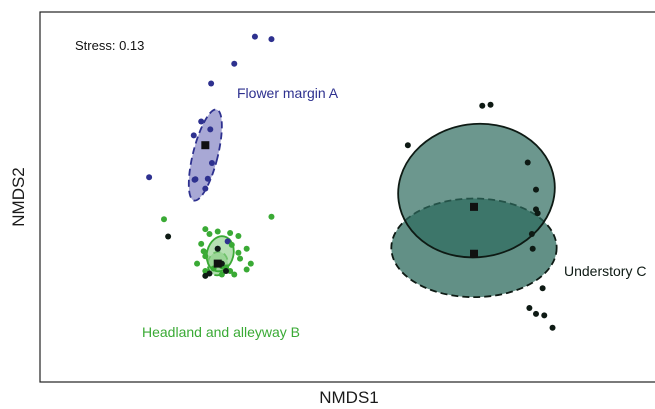 The width and height of the screenshot is (655, 409). I want to click on centroids-layer, so click(339, 204).